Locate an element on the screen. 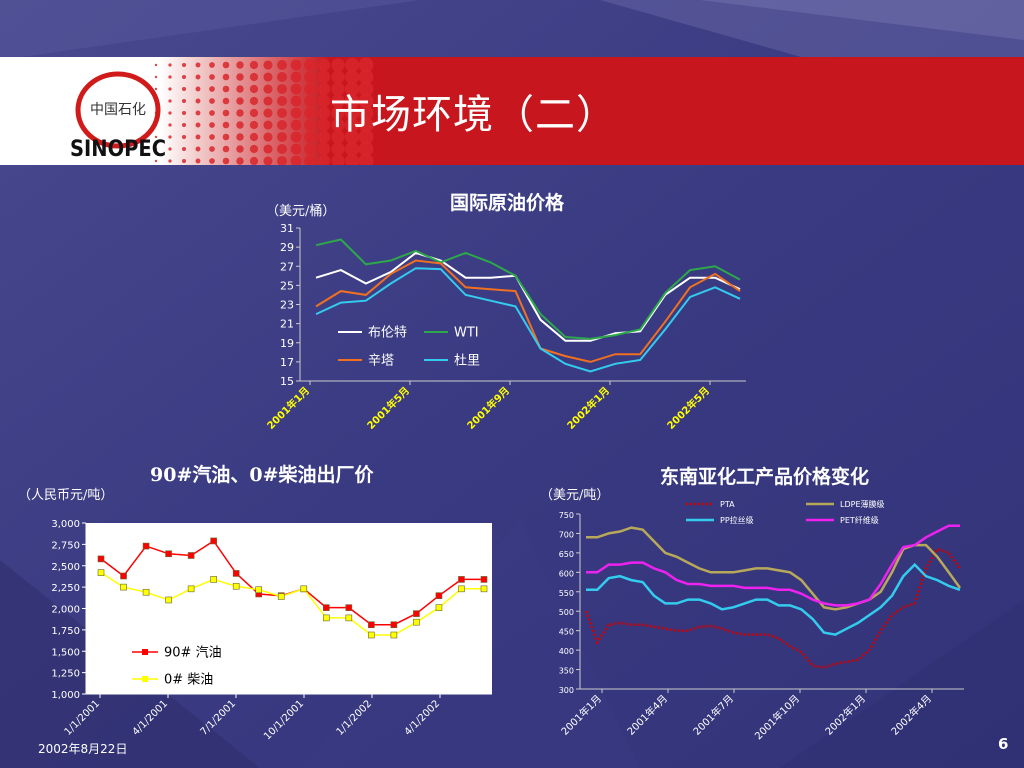 This screenshot has height=768, width=1024. y-tick-label: 27 is located at coordinates (287, 266).